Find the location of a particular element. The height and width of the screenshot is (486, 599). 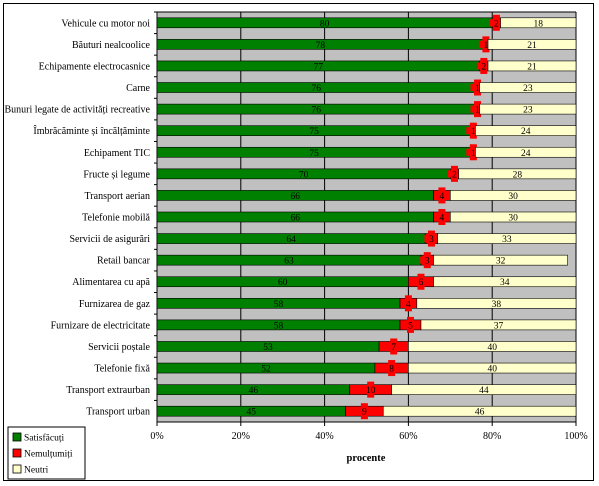

data-label: 32 is located at coordinates (501, 262).